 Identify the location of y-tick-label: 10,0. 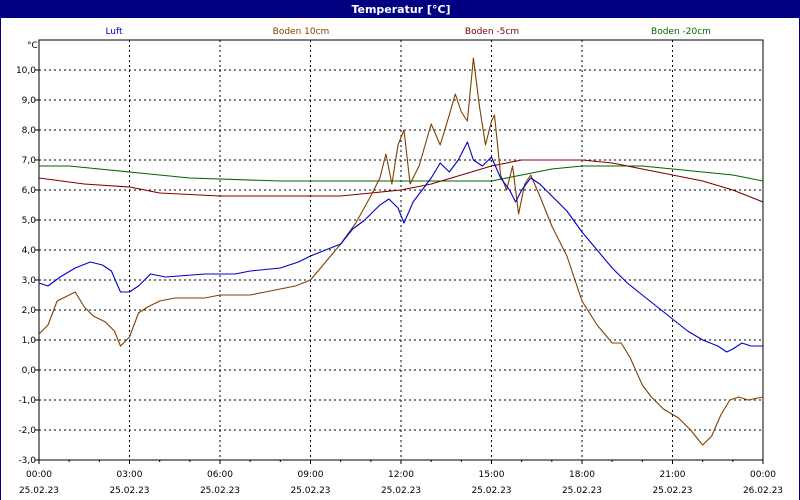
(26, 71).